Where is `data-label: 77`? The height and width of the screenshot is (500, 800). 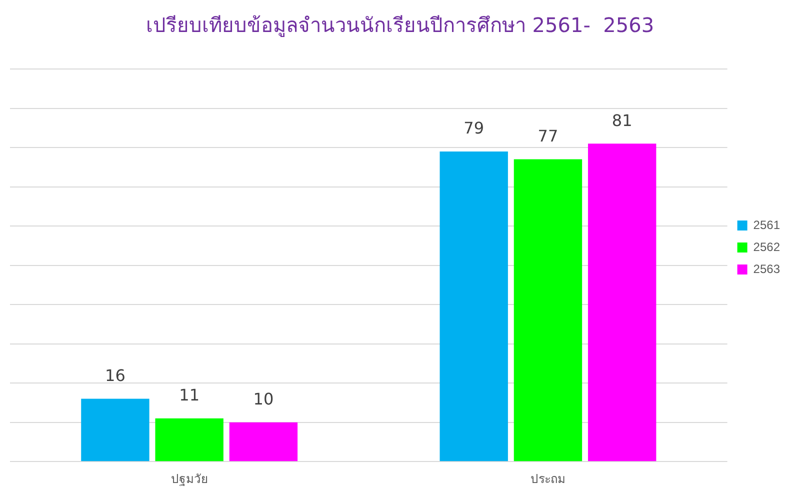 data-label: 77 is located at coordinates (548, 136).